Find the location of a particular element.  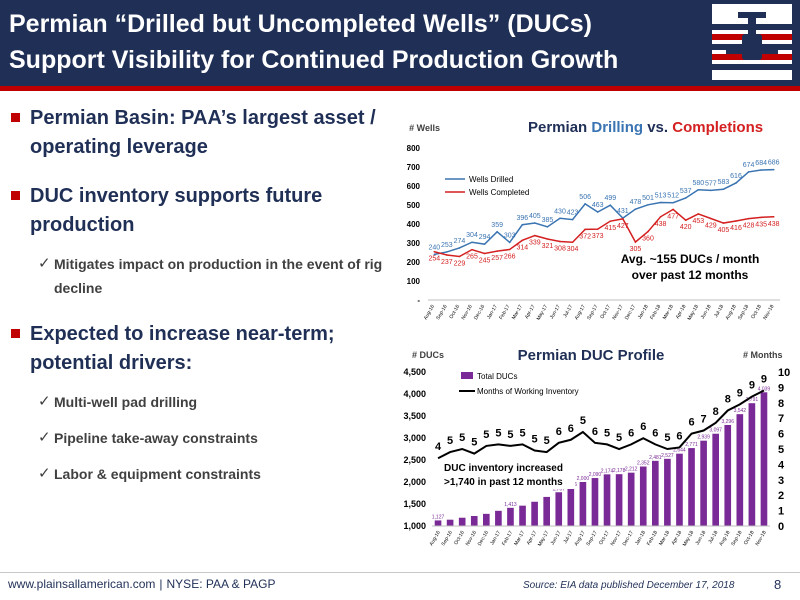

chart1-data-label: 305 is located at coordinates (636, 249).